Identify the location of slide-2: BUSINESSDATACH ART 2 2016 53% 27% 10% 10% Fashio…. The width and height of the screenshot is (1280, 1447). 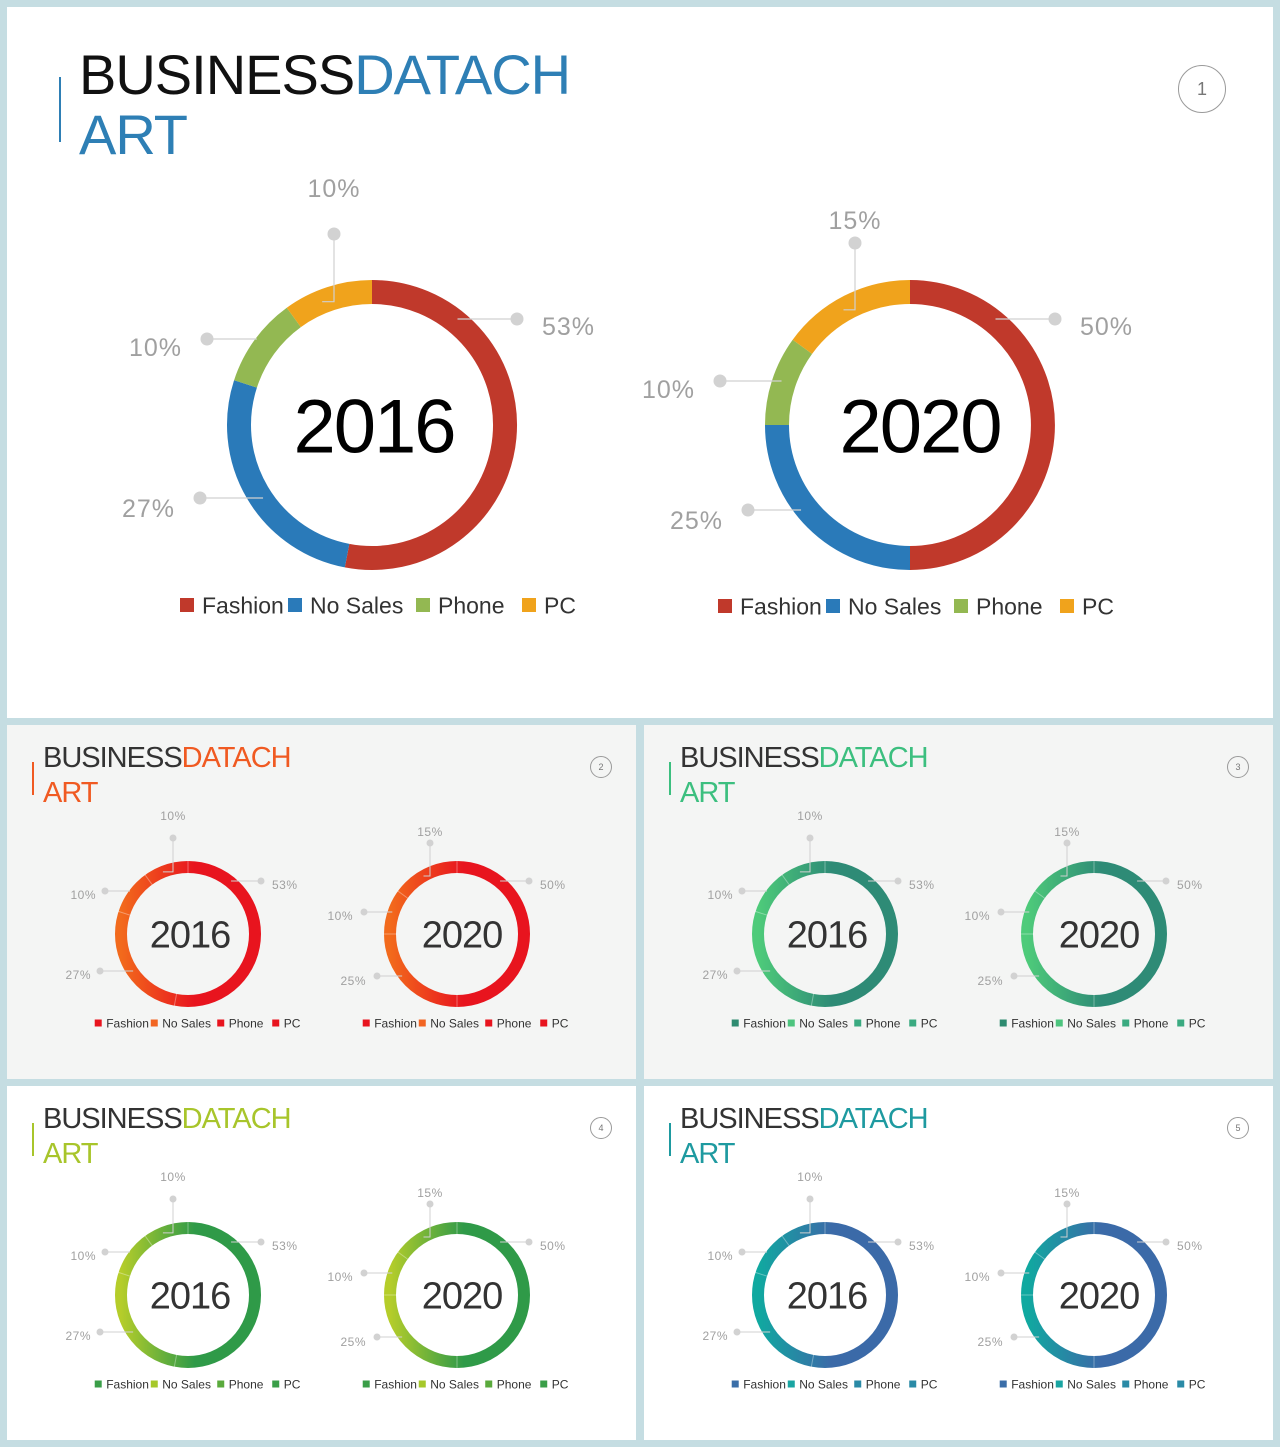
(321, 902).